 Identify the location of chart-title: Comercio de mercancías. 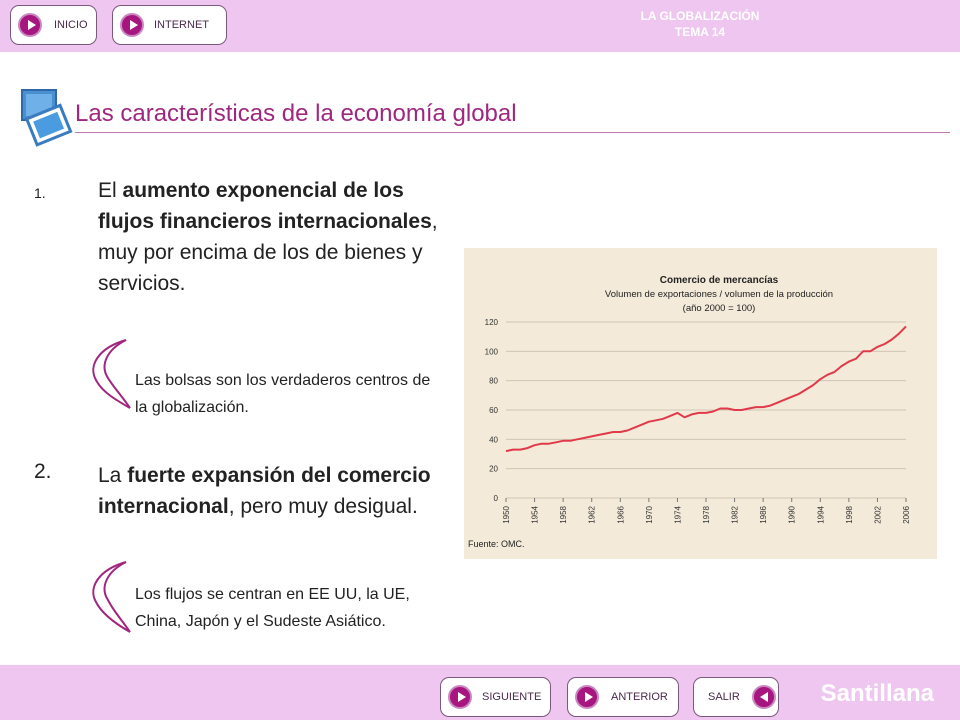
(719, 280).